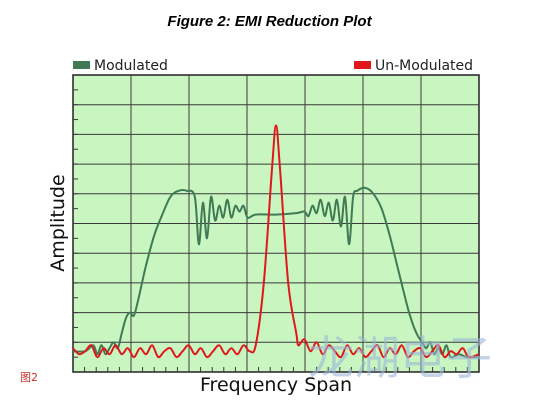 The height and width of the screenshot is (403, 539). I want to click on x-axis-label: Frequency Span, so click(276, 385).